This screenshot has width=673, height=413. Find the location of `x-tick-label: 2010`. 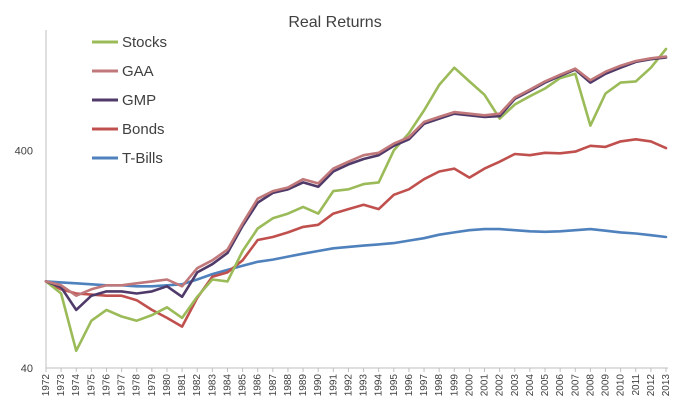

x-tick-label: 2010 is located at coordinates (621, 385).